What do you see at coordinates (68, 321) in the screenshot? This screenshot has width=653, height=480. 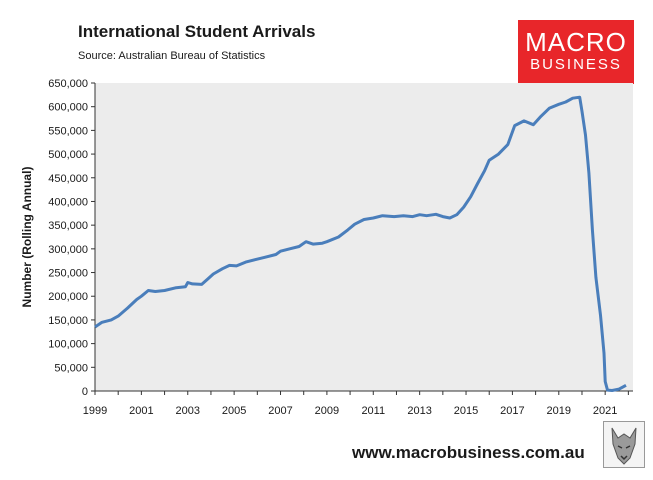 I see `y-tick-label: 150,000` at bounding box center [68, 321].